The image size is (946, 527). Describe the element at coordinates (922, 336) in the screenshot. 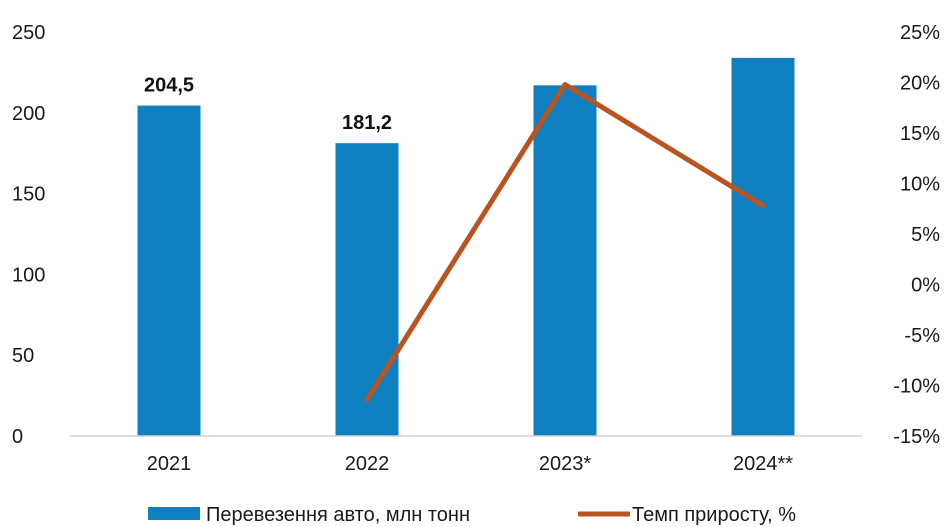

I see `right-axis-tick-label: -5%` at that location.